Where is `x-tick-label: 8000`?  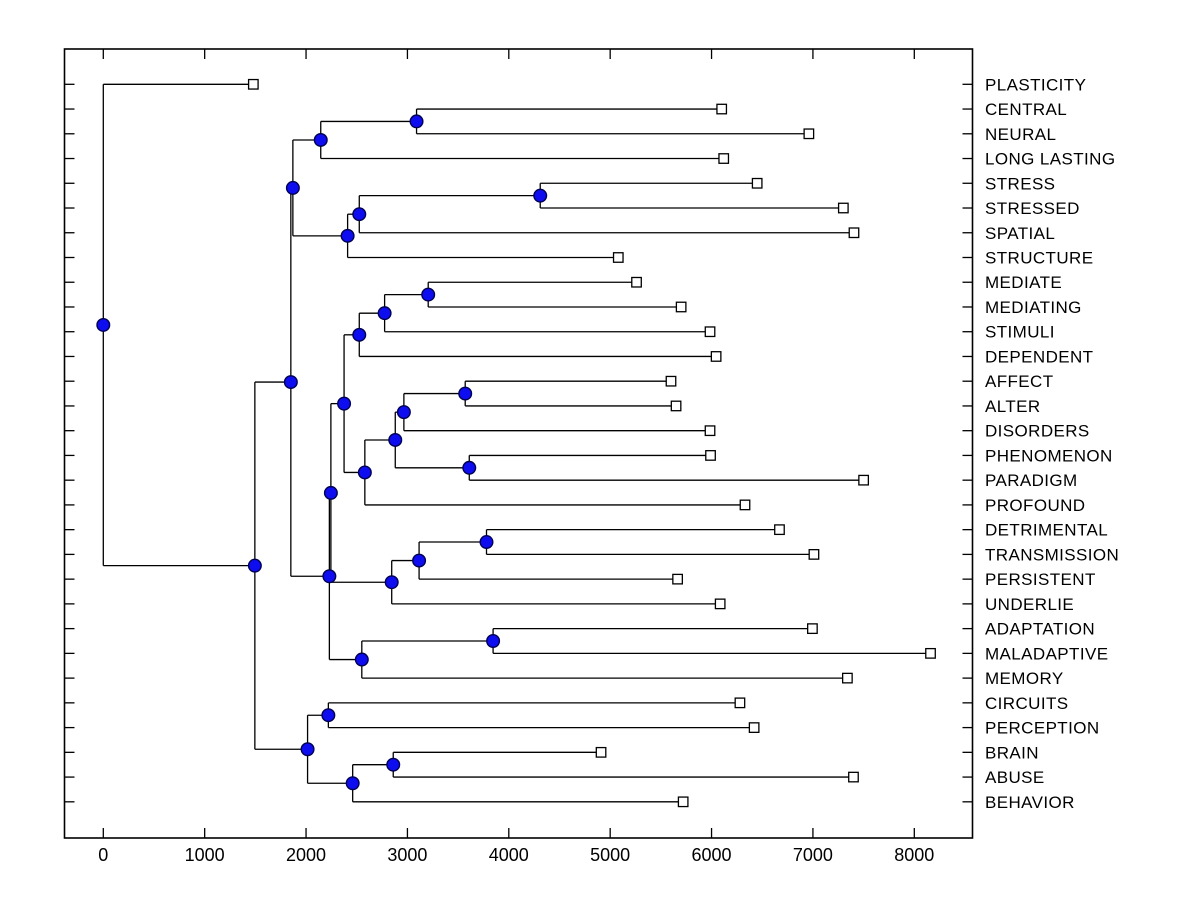
x-tick-label: 8000 is located at coordinates (914, 855).